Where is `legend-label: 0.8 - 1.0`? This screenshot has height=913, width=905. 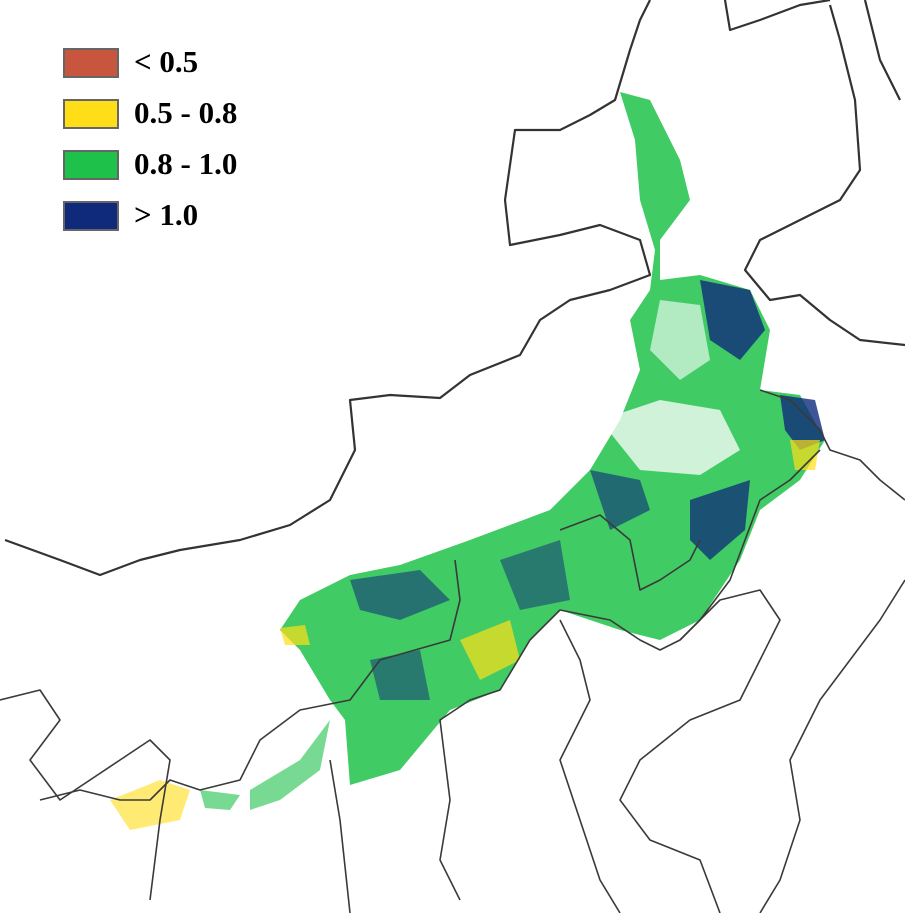
legend-label: 0.8 - 1.0 is located at coordinates (185, 163).